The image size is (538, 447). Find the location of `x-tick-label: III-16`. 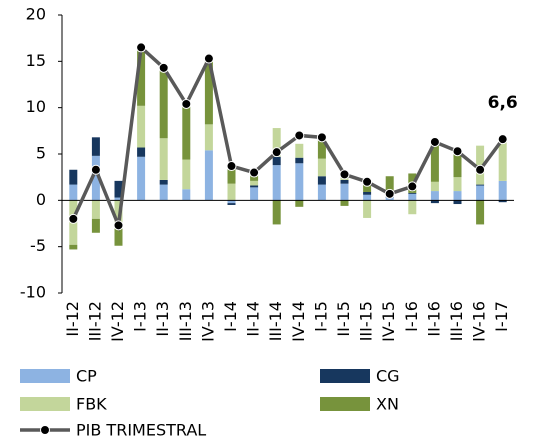

x-tick-label: III-16 is located at coordinates (456, 321).